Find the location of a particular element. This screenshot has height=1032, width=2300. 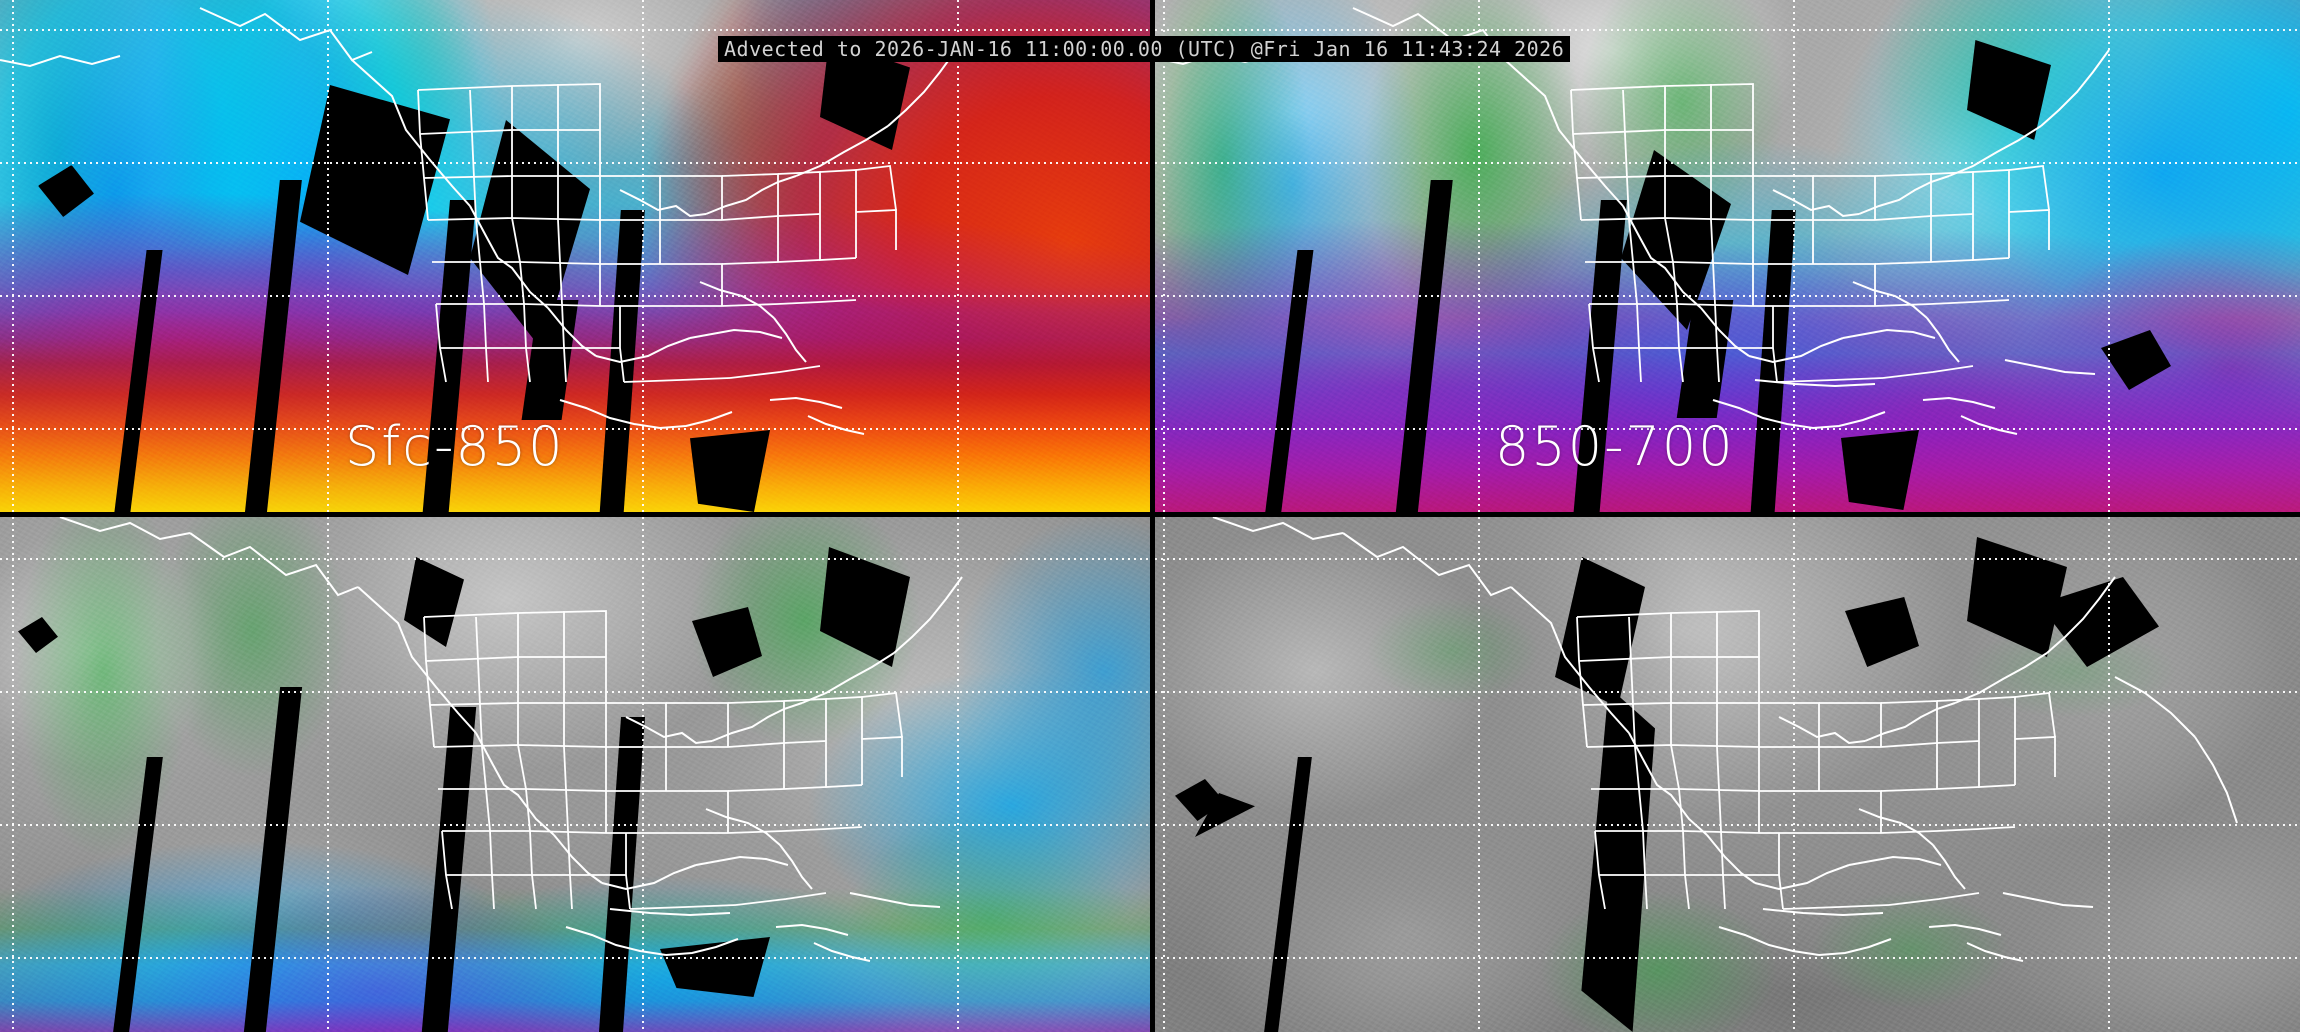

panel-label-sfc-850: Sfc-850 is located at coordinates (455, 446).